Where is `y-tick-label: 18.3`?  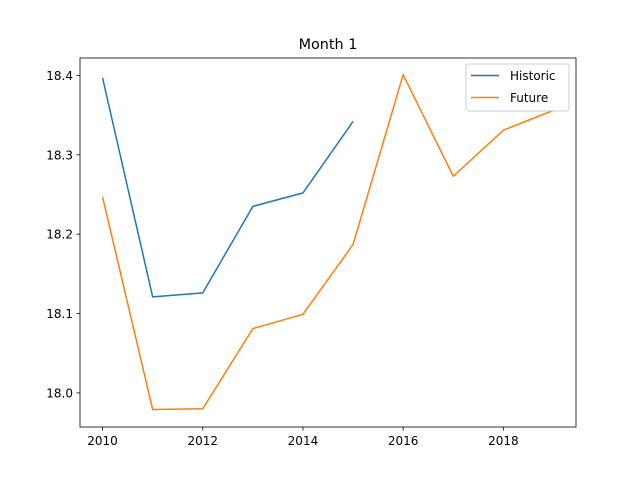
y-tick-label: 18.3 is located at coordinates (59, 155).